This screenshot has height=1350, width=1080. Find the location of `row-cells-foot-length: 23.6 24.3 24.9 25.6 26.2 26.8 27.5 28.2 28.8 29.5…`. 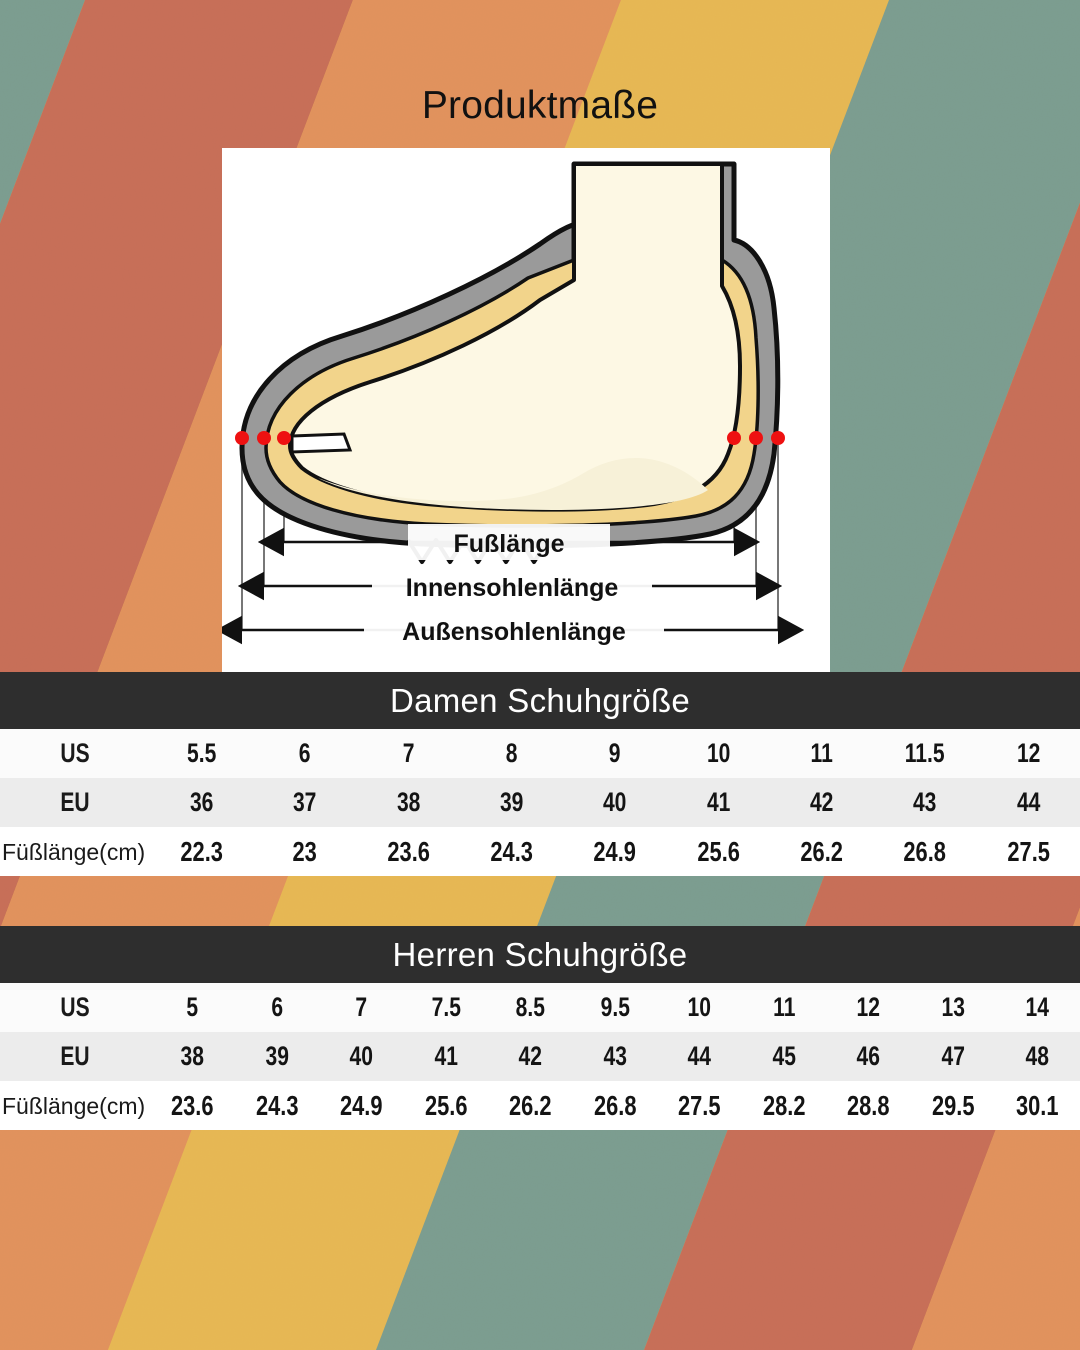

row-cells-foot-length: 23.6 24.3 24.9 25.6 26.2 26.8 27.5 28.2 28.8 29.5… is located at coordinates (615, 1106).